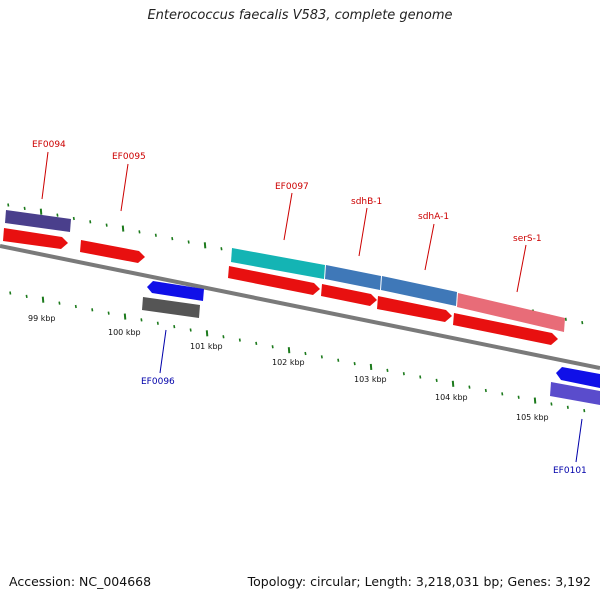  What do you see at coordinates (112, 251) in the screenshot?
I see `gene-ef0095-arrow` at bounding box center [112, 251].